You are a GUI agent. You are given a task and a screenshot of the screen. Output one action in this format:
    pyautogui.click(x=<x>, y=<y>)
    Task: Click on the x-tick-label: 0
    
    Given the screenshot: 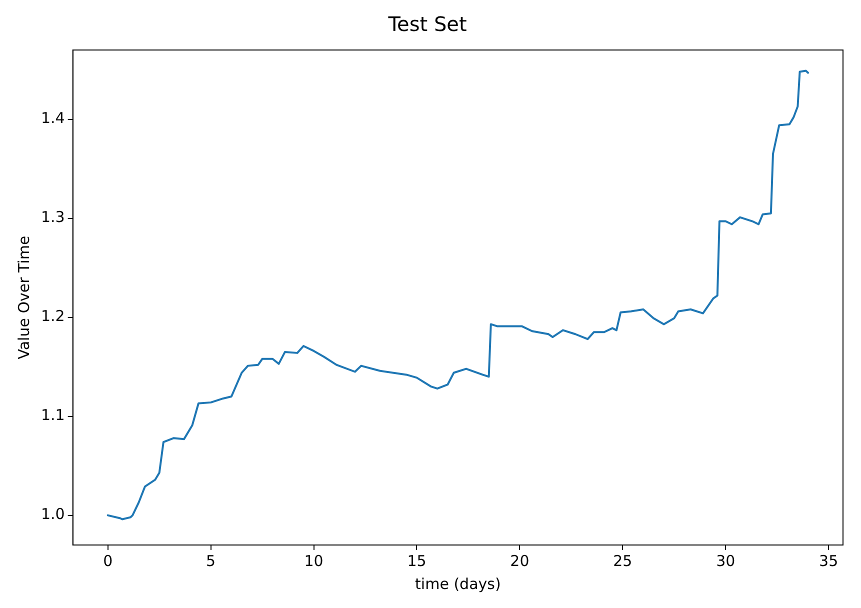 What is the action you would take?
    pyautogui.click(x=108, y=561)
    